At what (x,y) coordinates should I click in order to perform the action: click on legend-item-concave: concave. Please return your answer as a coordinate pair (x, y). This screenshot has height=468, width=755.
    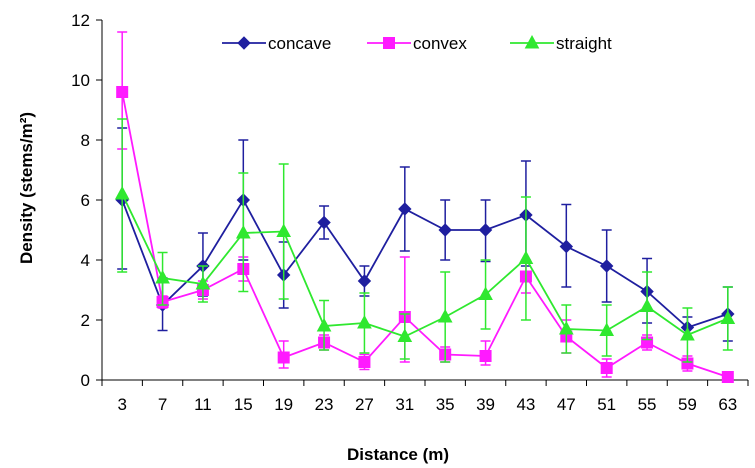
    Looking at the image, I should click on (276, 43).